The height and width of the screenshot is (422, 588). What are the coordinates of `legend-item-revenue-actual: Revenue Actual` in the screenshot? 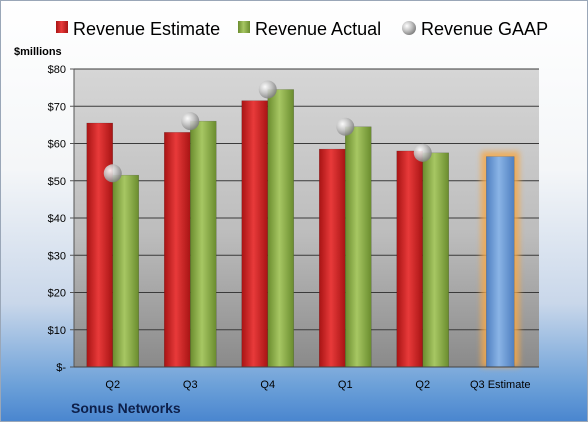 It's located at (309, 29).